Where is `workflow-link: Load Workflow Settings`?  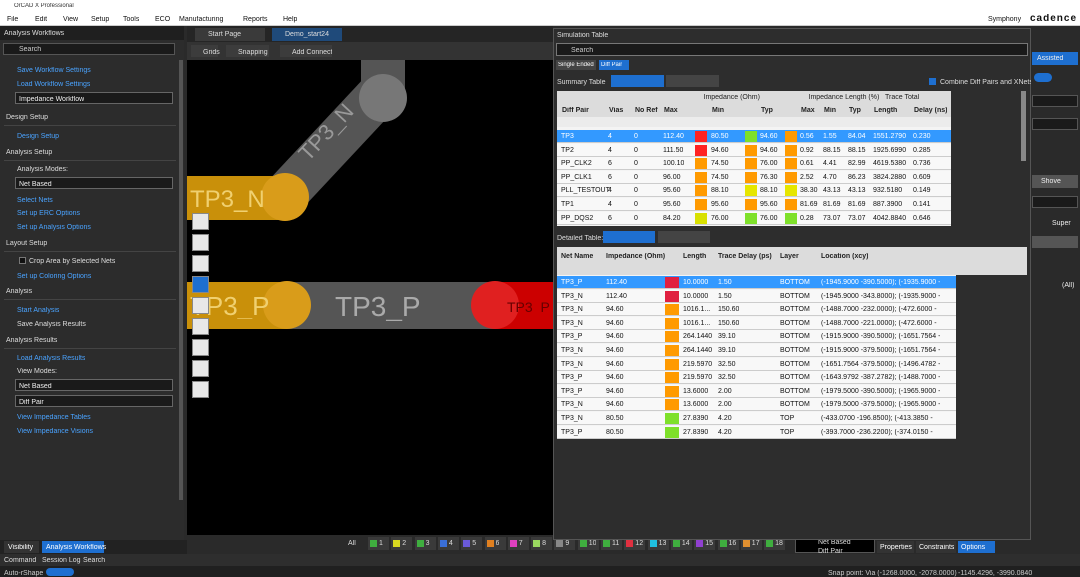 workflow-link: Load Workflow Settings is located at coordinates (54, 84).